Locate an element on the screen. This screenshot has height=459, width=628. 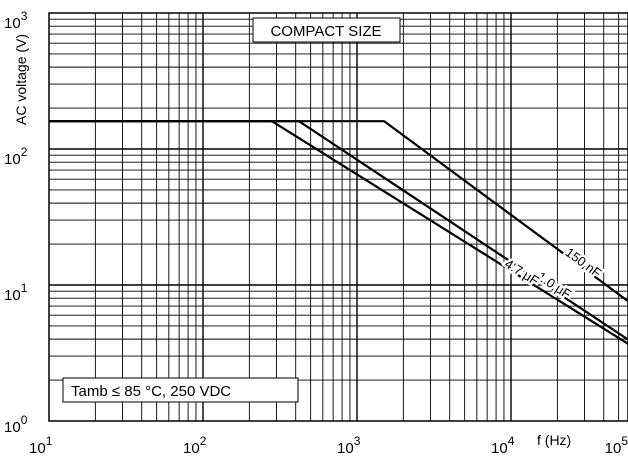
series-label: 4.7 μF is located at coordinates (521, 272).